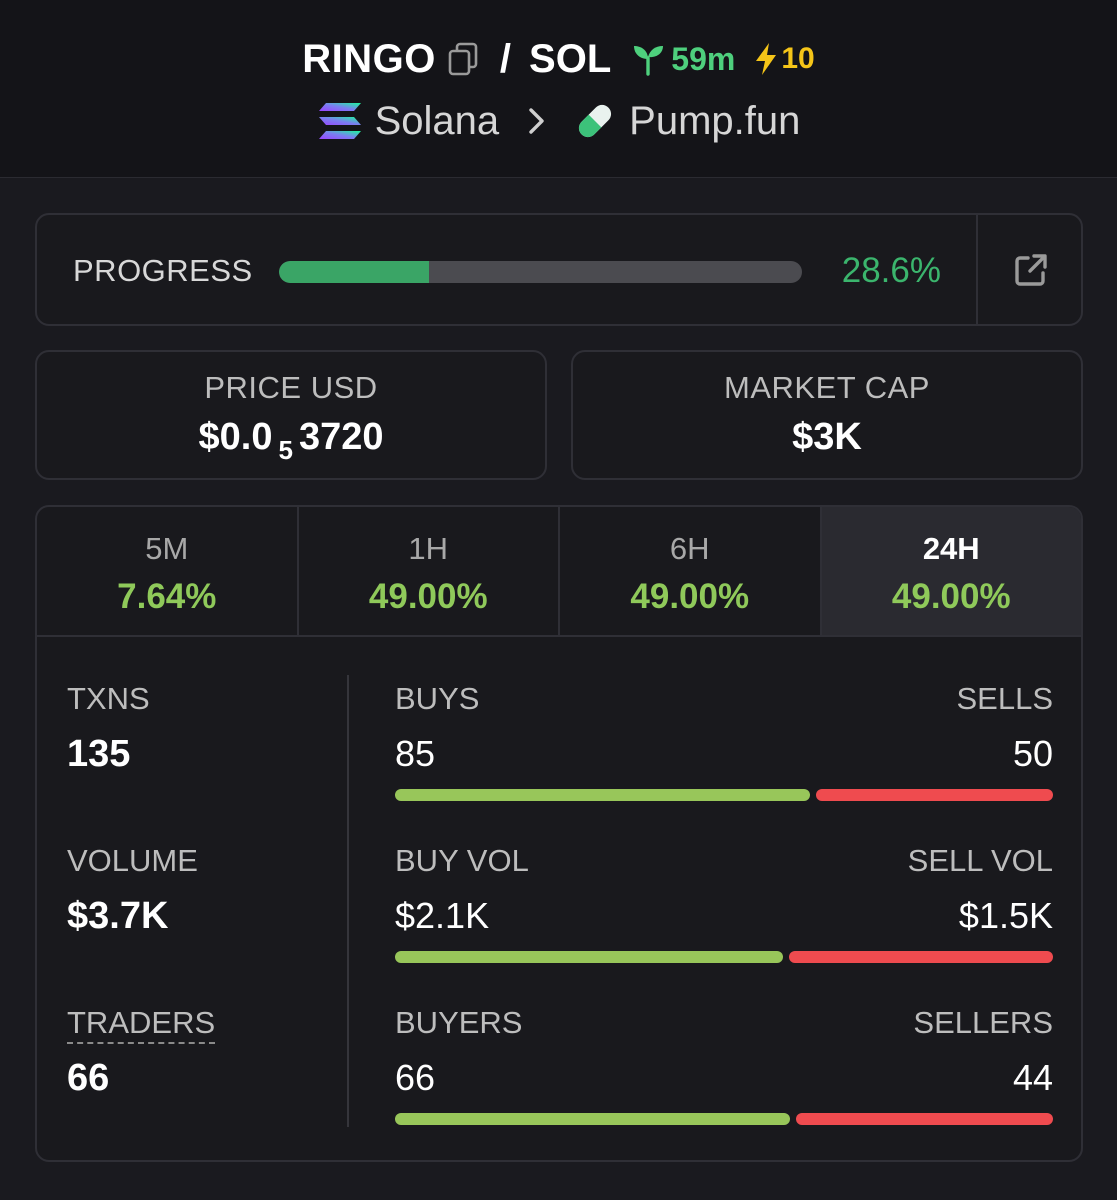 This screenshot has width=1117, height=1200. What do you see at coordinates (540, 272) in the screenshot?
I see `progress-bar` at bounding box center [540, 272].